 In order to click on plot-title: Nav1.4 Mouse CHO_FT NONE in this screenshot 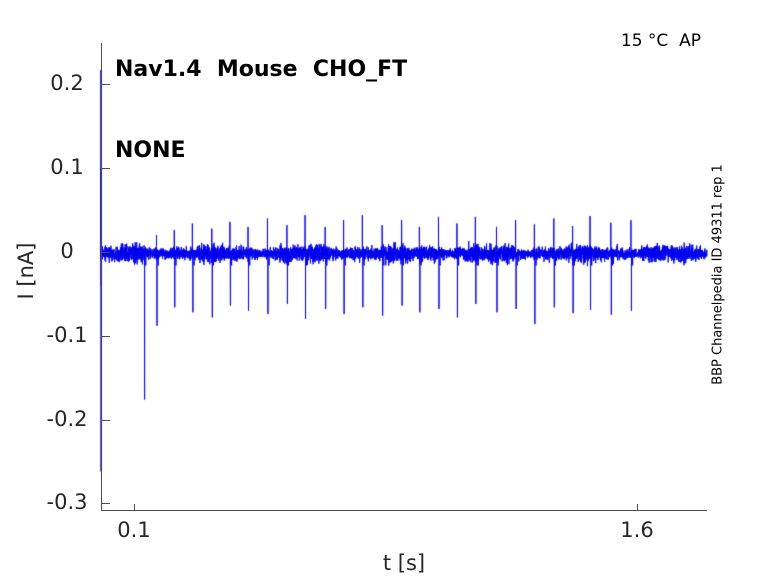, I will do `click(261, 110)`.